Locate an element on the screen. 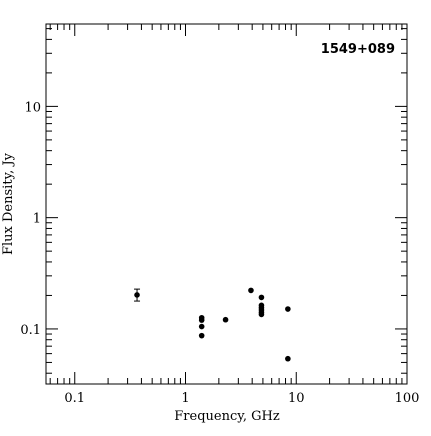  x-tick-label: 100 is located at coordinates (407, 398).